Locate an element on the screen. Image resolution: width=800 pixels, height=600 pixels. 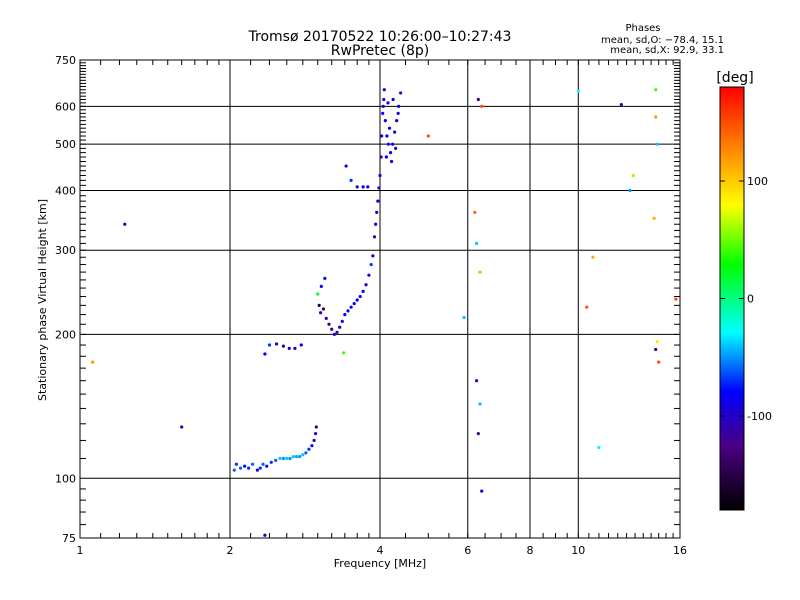
y-tick-label: 100 is located at coordinates (65, 478).